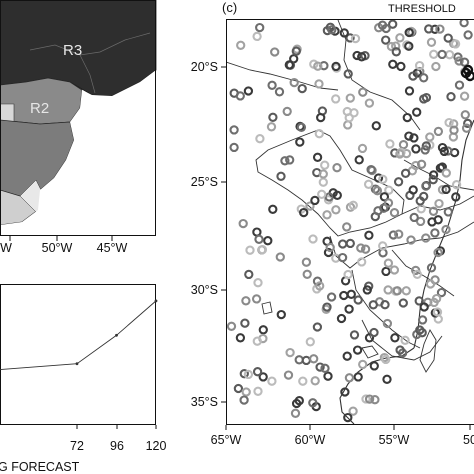 The image size is (474, 474). Describe the element at coordinates (422, 9) in the screenshot. I see `threshold-title: THRESHOLD` at that location.